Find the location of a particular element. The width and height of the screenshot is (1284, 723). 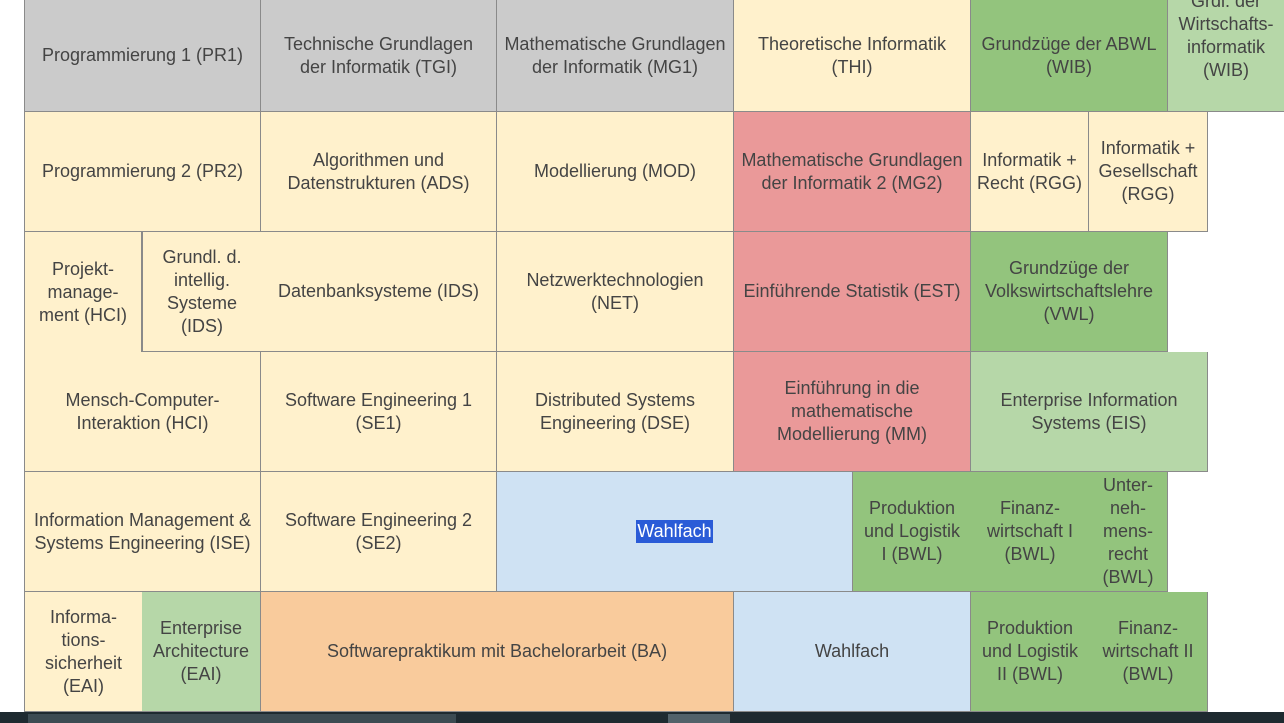

course-finanzwirtschaft-2: Finanz-wirtschaft II (BWL) is located at coordinates (1148, 652).